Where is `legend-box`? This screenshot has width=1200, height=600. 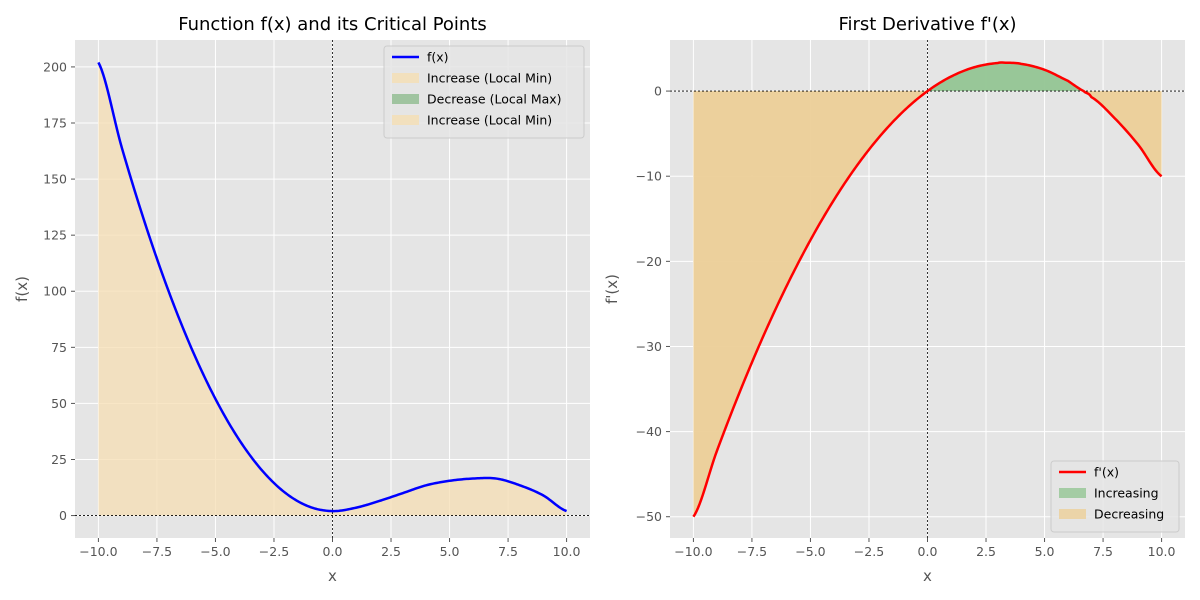 legend-box is located at coordinates (484, 92).